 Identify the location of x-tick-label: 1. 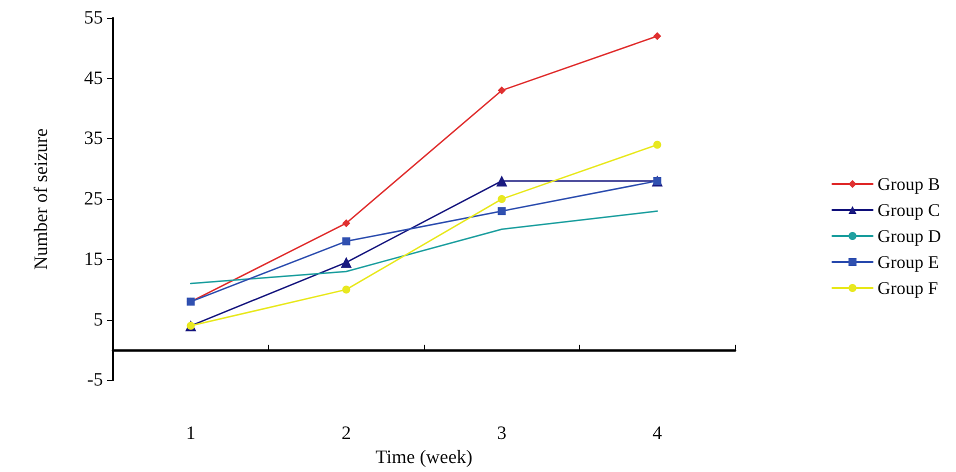
(191, 433).